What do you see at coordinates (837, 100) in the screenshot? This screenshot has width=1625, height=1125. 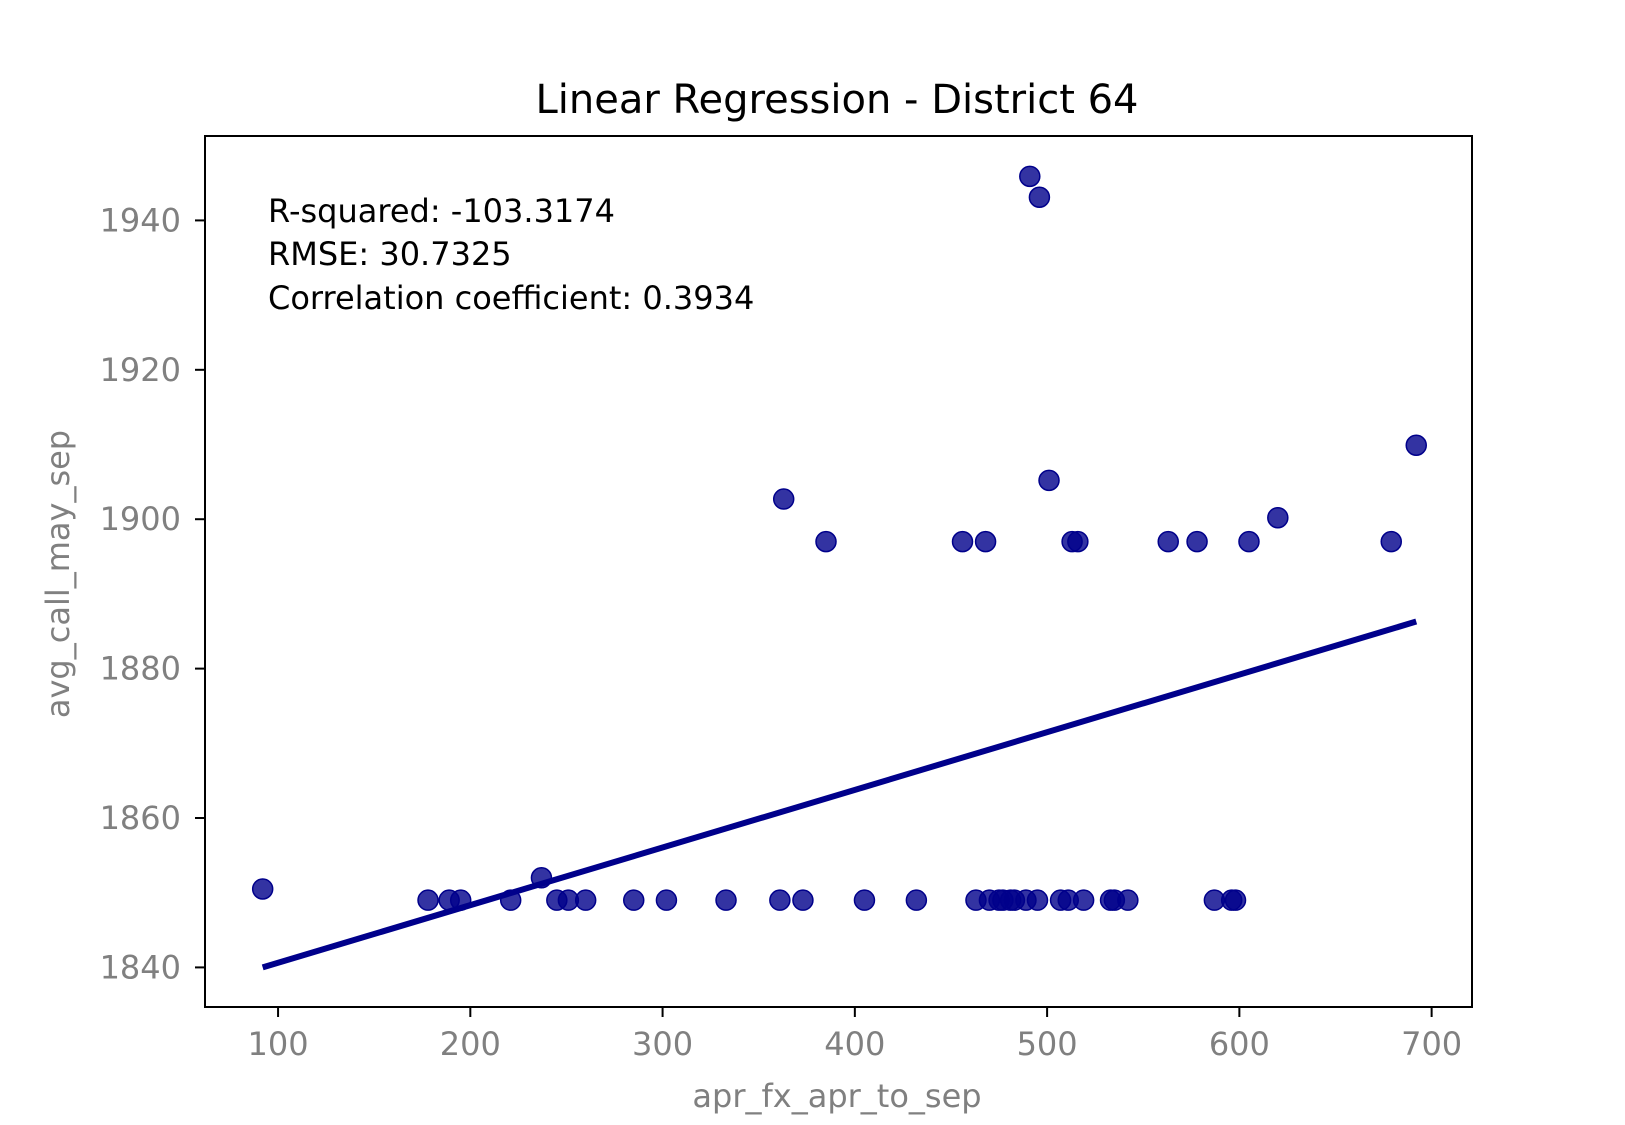 I see `chart-title: Linear Regression - District 64` at bounding box center [837, 100].